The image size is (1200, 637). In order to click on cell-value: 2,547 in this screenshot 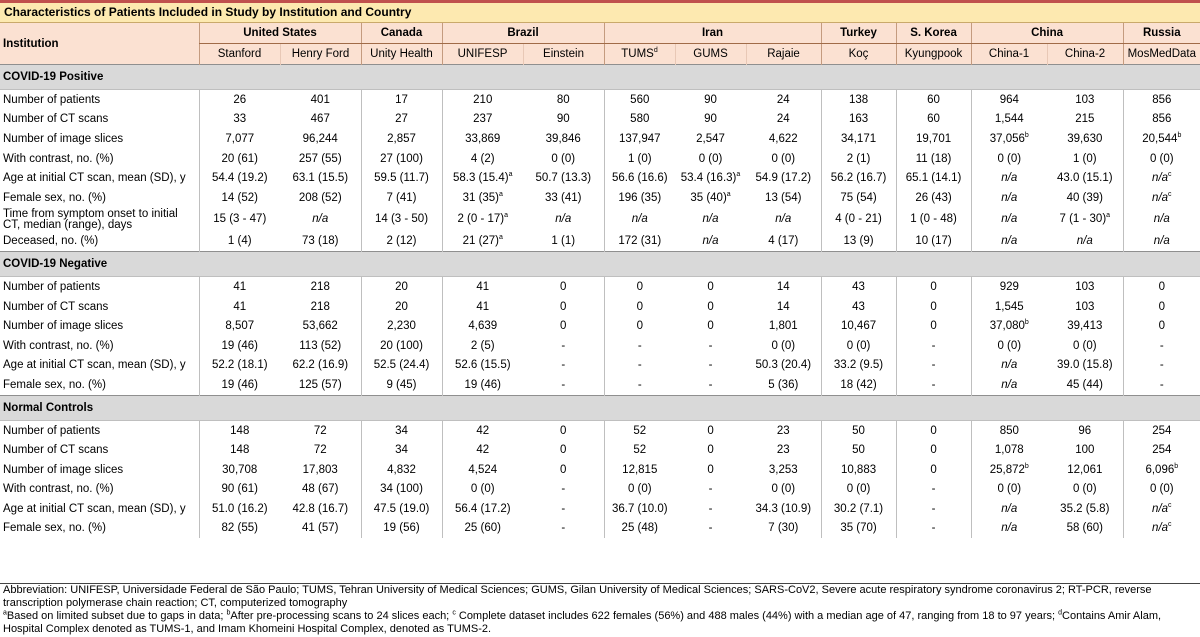, I will do `click(710, 138)`.